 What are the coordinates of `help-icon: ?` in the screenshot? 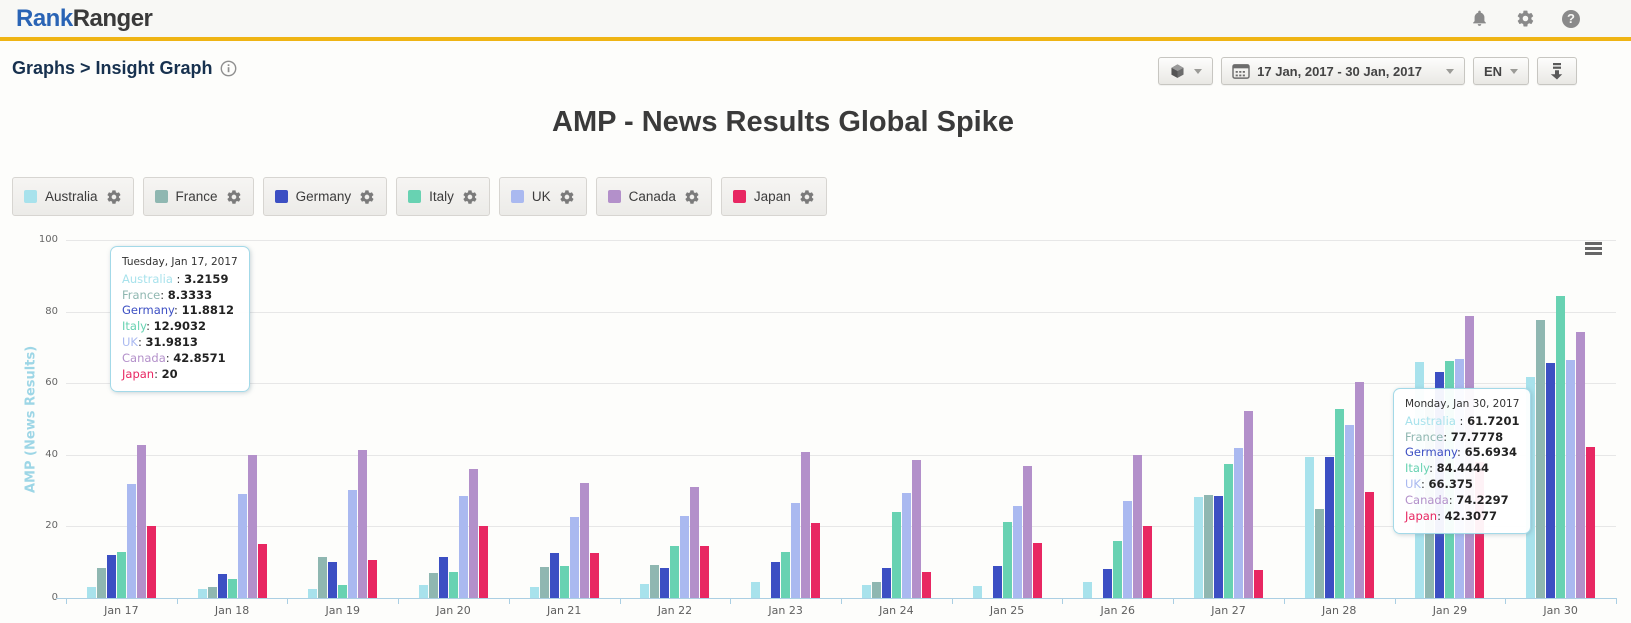 It's located at (1571, 19).